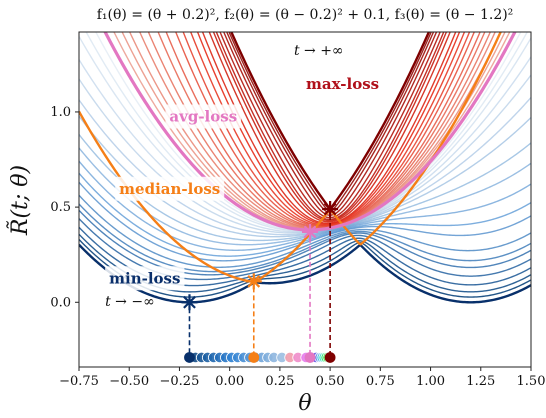 This screenshot has width=546, height=418. I want to click on max-loss-label-bg, so click(343, 84).